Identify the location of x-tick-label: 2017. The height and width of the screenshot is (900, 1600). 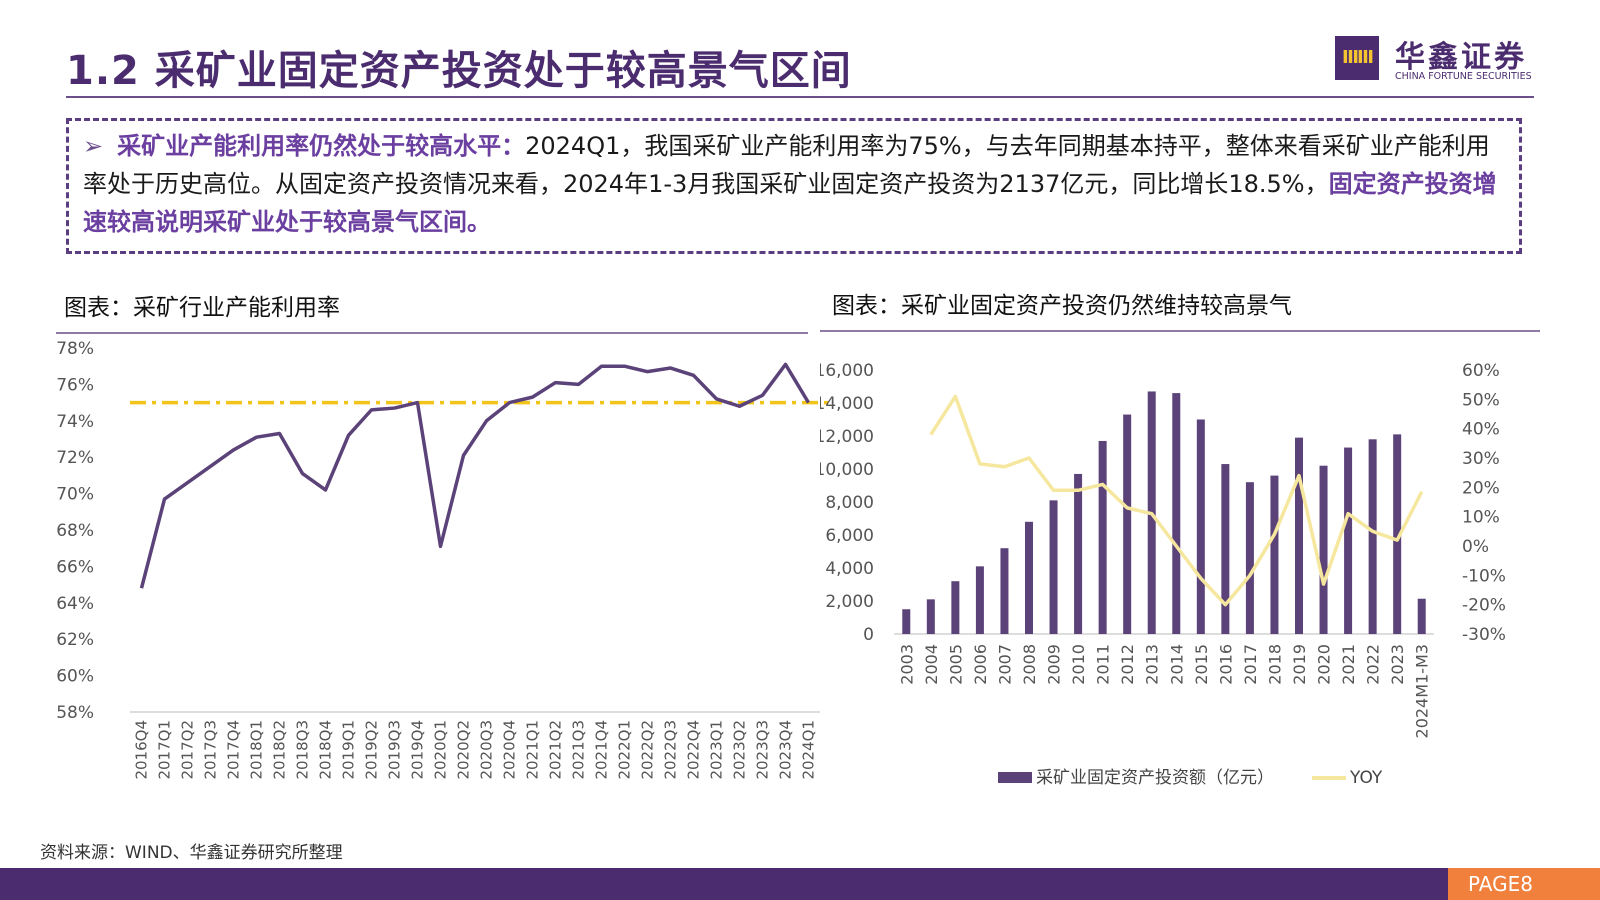
(1250, 664).